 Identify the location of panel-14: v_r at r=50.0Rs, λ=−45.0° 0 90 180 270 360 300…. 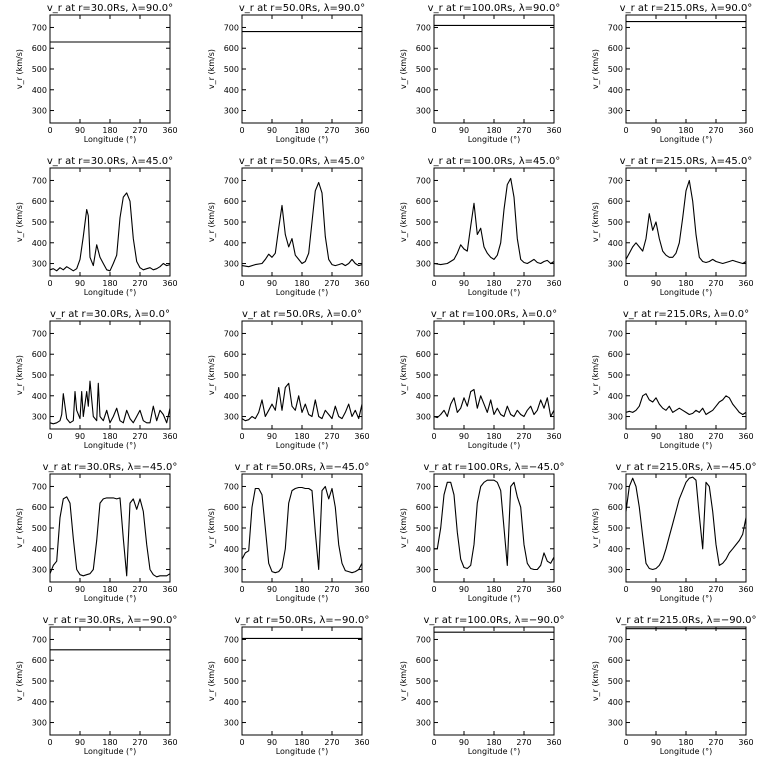
(288, 532).